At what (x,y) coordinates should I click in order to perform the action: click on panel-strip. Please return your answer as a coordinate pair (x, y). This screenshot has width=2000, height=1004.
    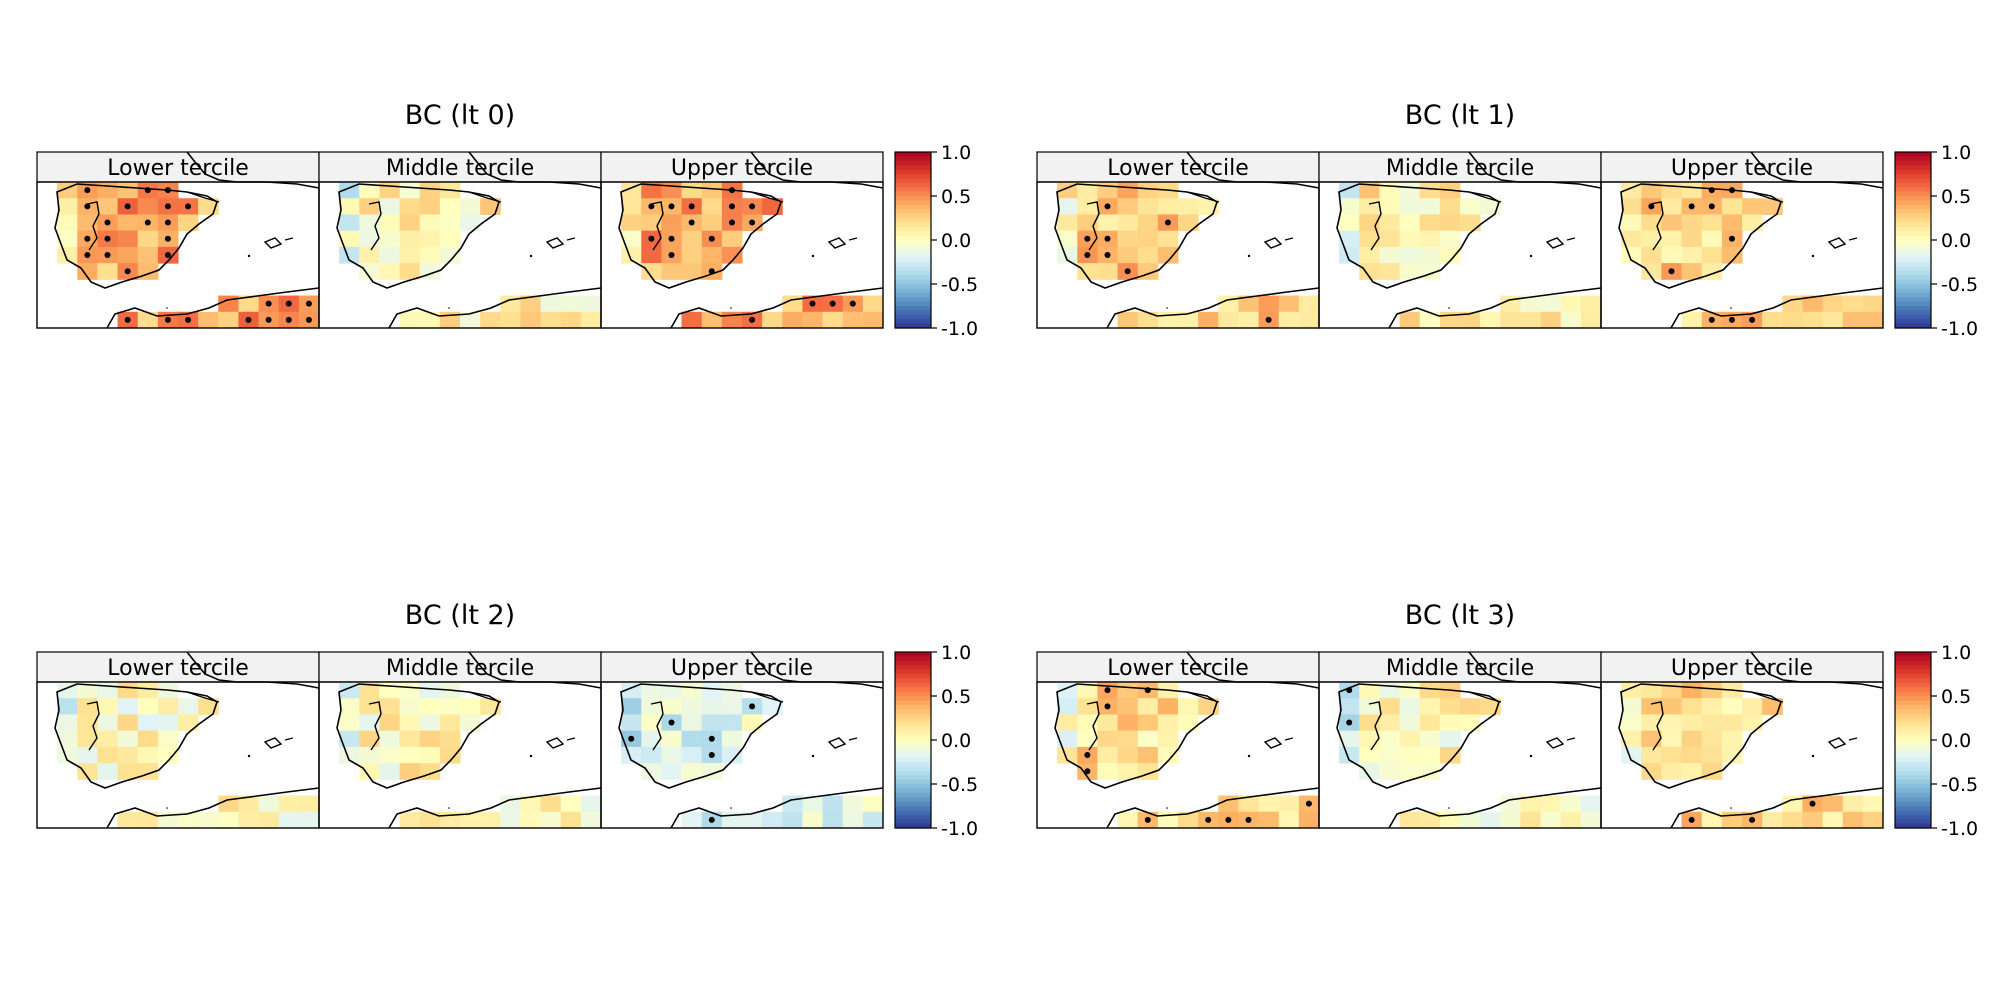
    Looking at the image, I should click on (742, 167).